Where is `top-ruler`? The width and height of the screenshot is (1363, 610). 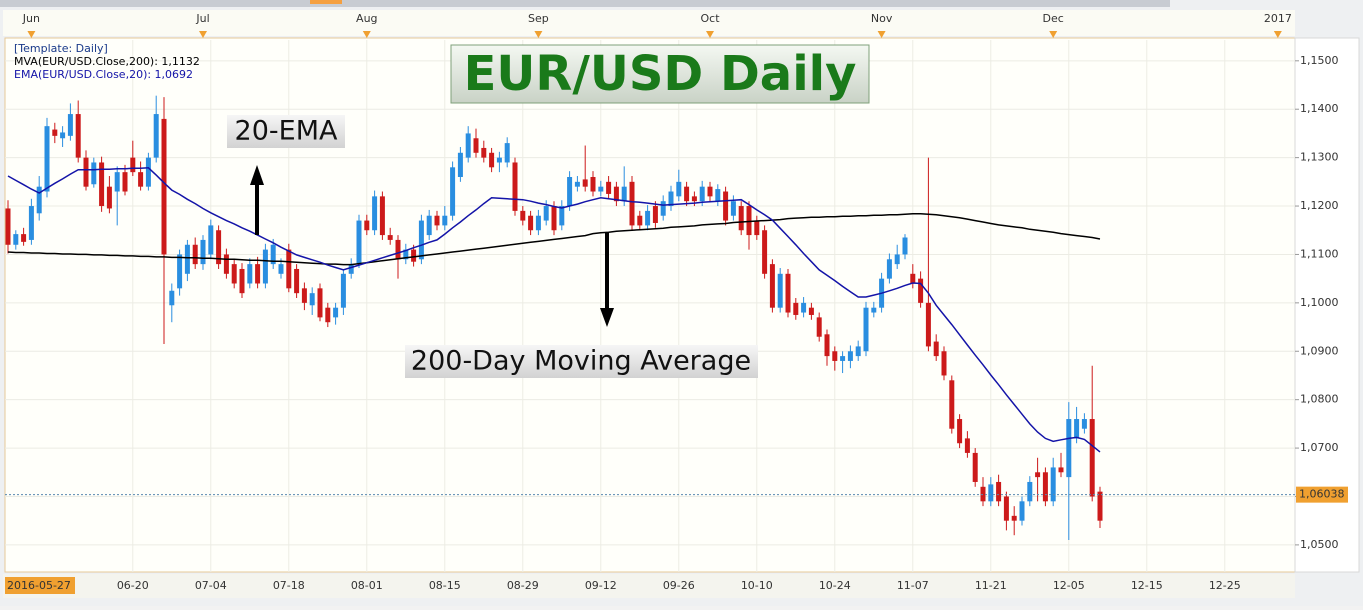 top-ruler is located at coordinates (649, 23).